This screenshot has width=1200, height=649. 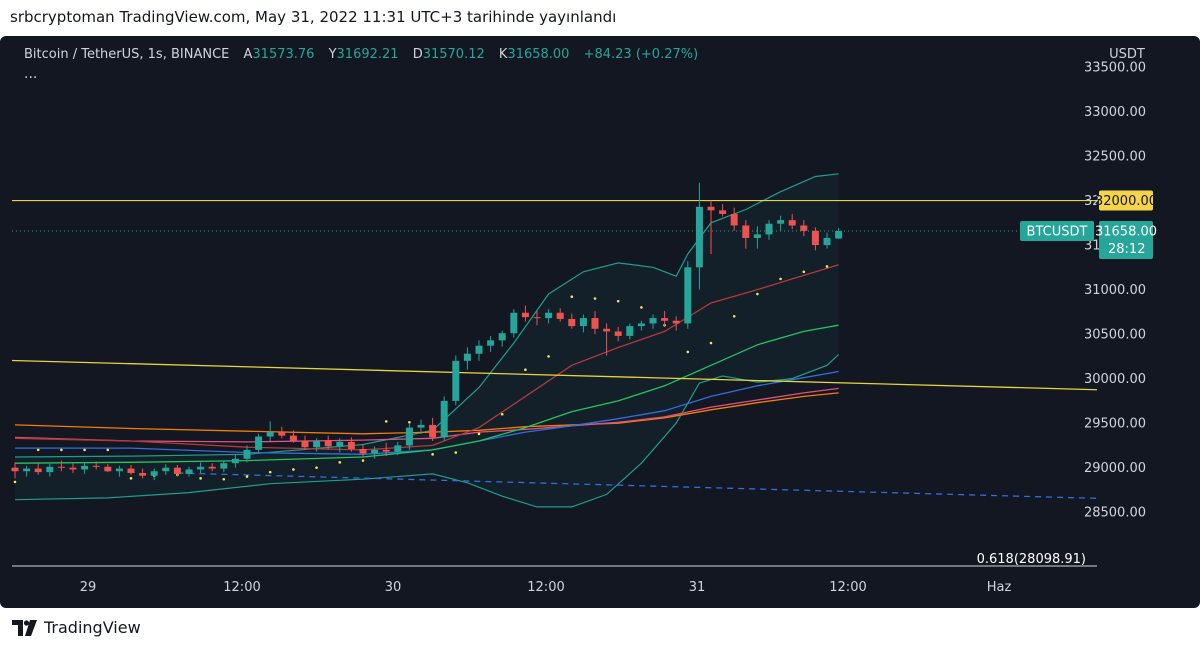 What do you see at coordinates (332, 54) in the screenshot?
I see `high-label: Y` at bounding box center [332, 54].